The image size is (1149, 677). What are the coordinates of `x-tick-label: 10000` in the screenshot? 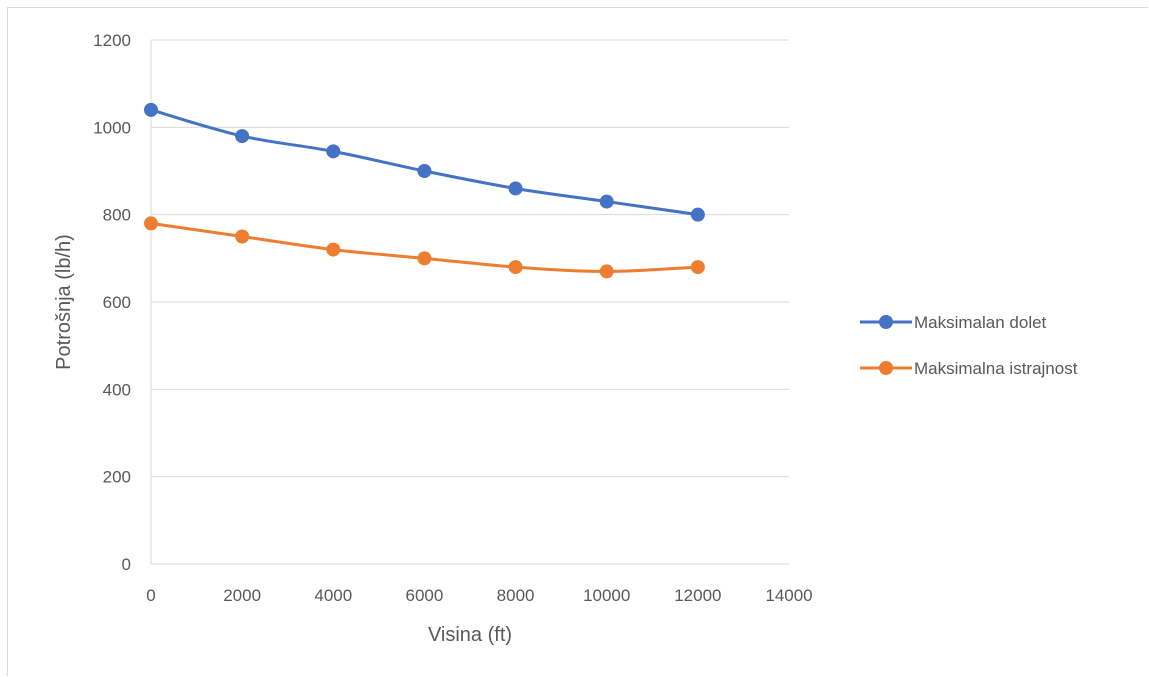 It's located at (606, 595).